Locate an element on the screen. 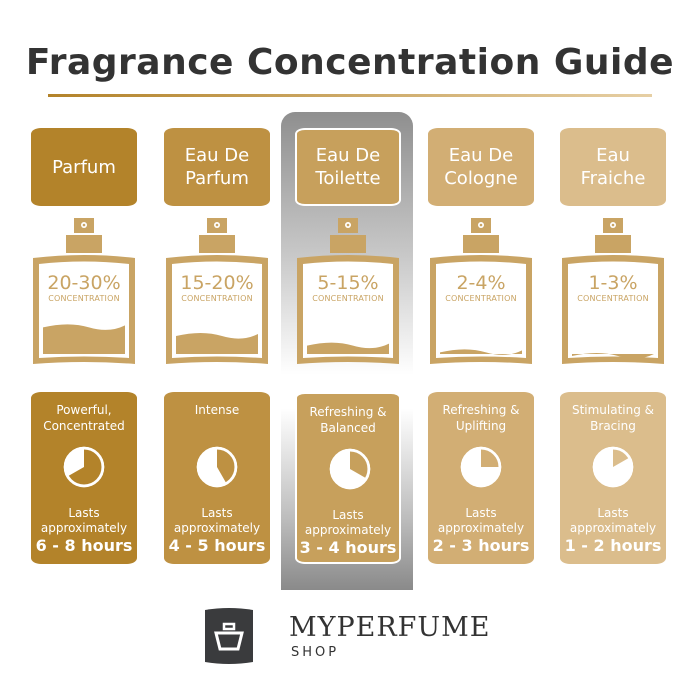 Image resolution: width=700 pixels, height=700 pixels. type-description: Powerful, Concentrated is located at coordinates (84, 418).